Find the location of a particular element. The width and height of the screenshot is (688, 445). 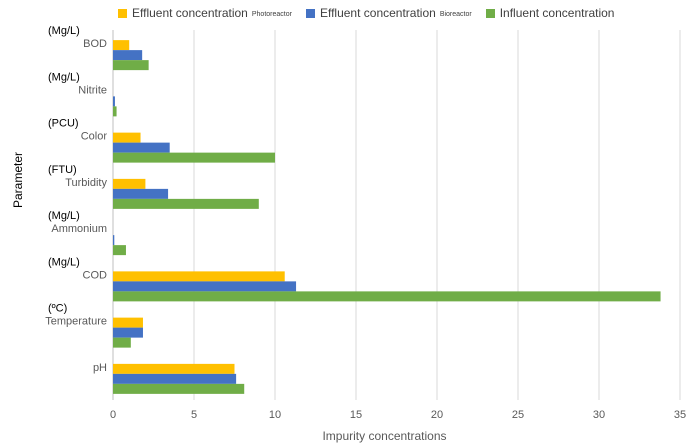

category-label-1: Nitrite is located at coordinates (92, 90).